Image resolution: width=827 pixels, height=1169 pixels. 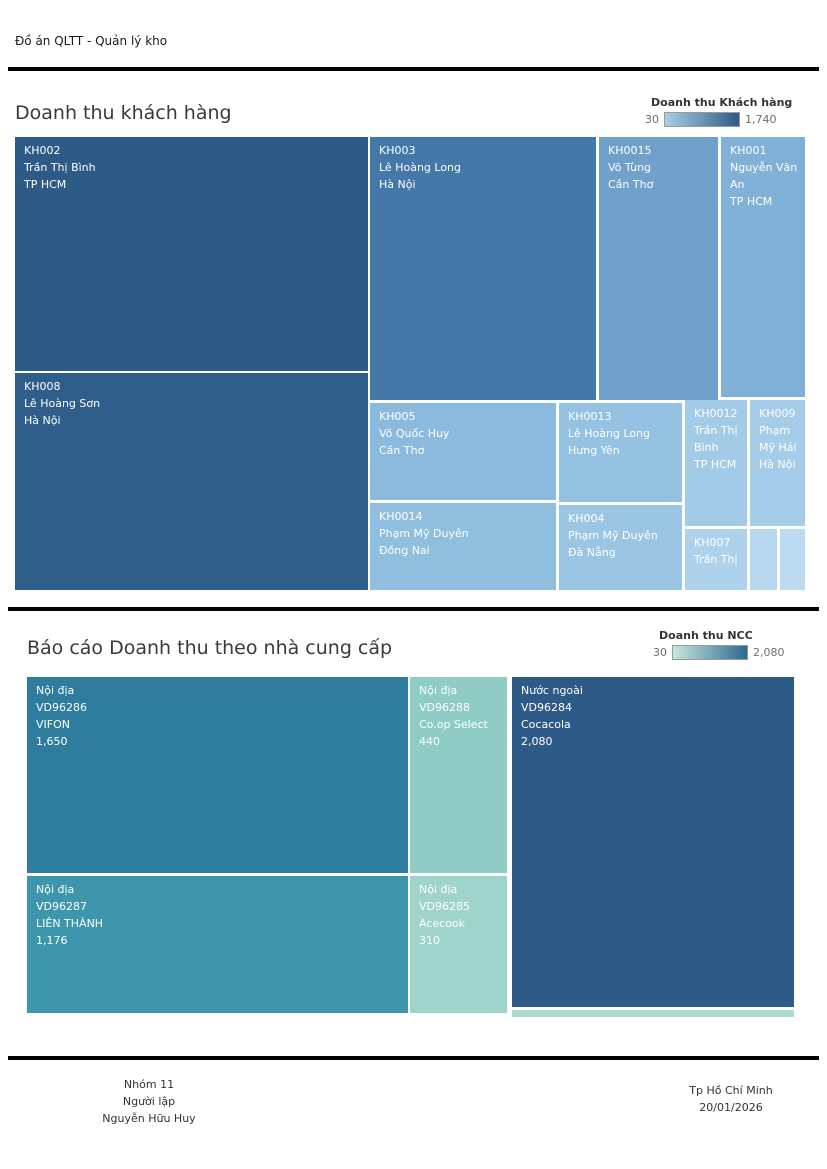 I want to click on treemap-cell-label: Lê Hoàng Sơn, so click(x=62, y=403).